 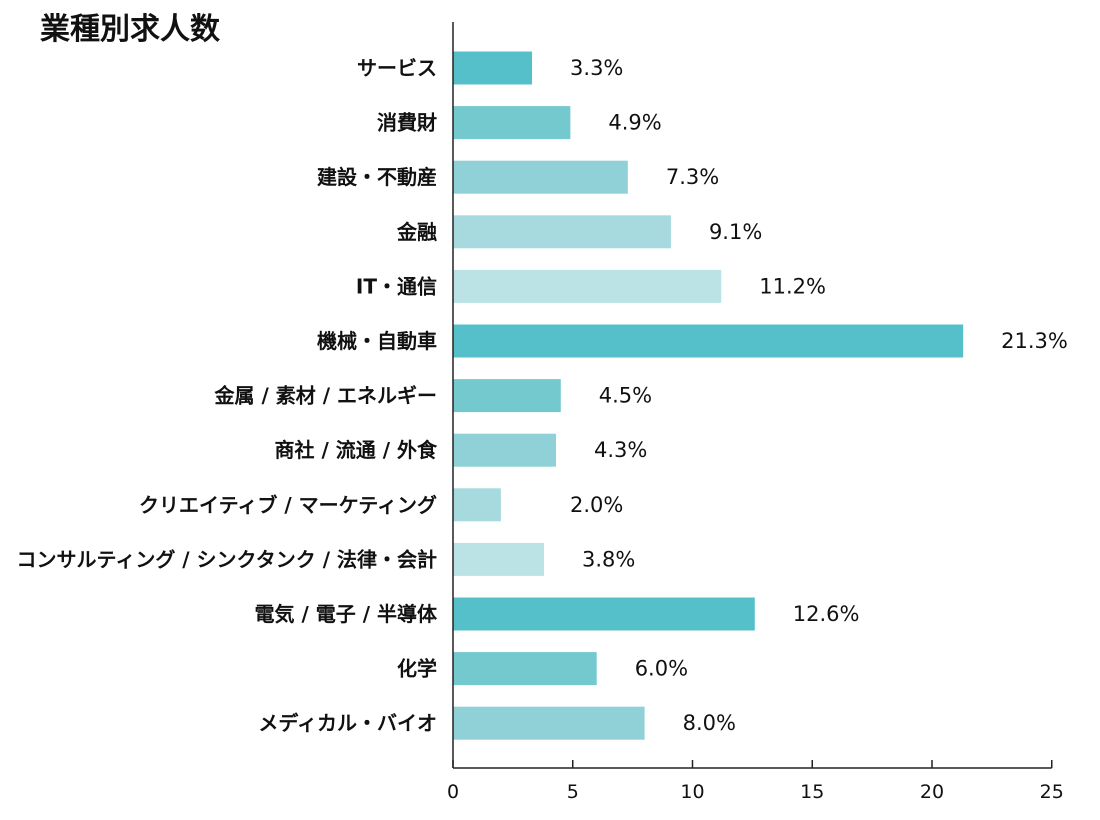 What do you see at coordinates (596, 68) in the screenshot?
I see `data-label: 3.3%` at bounding box center [596, 68].